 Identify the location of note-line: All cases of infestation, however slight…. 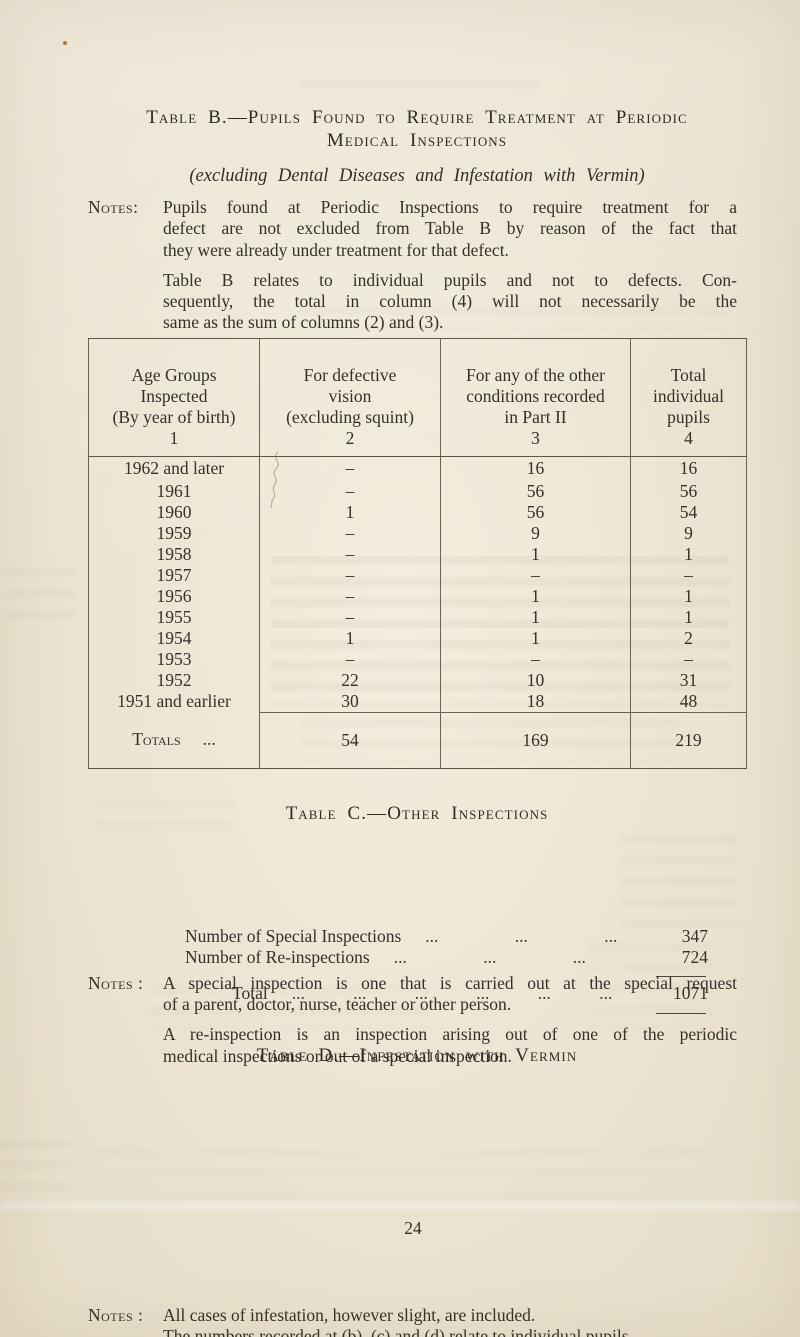
(349, 1314).